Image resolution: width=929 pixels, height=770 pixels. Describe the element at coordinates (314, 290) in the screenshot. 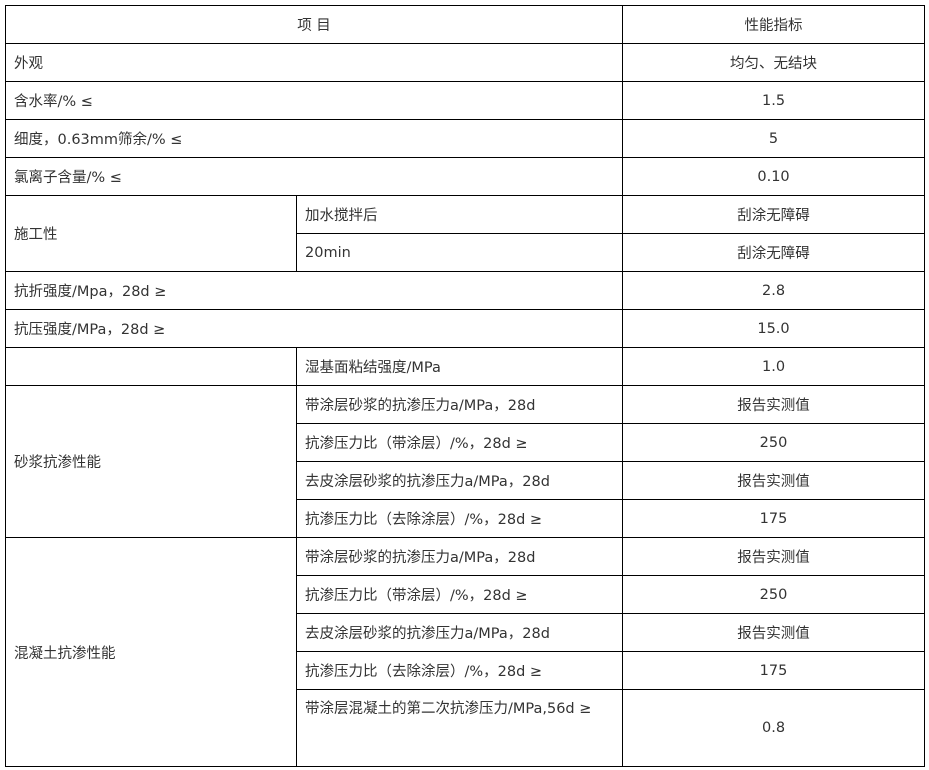

I see `row-label: 抗折强度/Mpa，28d ≥` at that location.